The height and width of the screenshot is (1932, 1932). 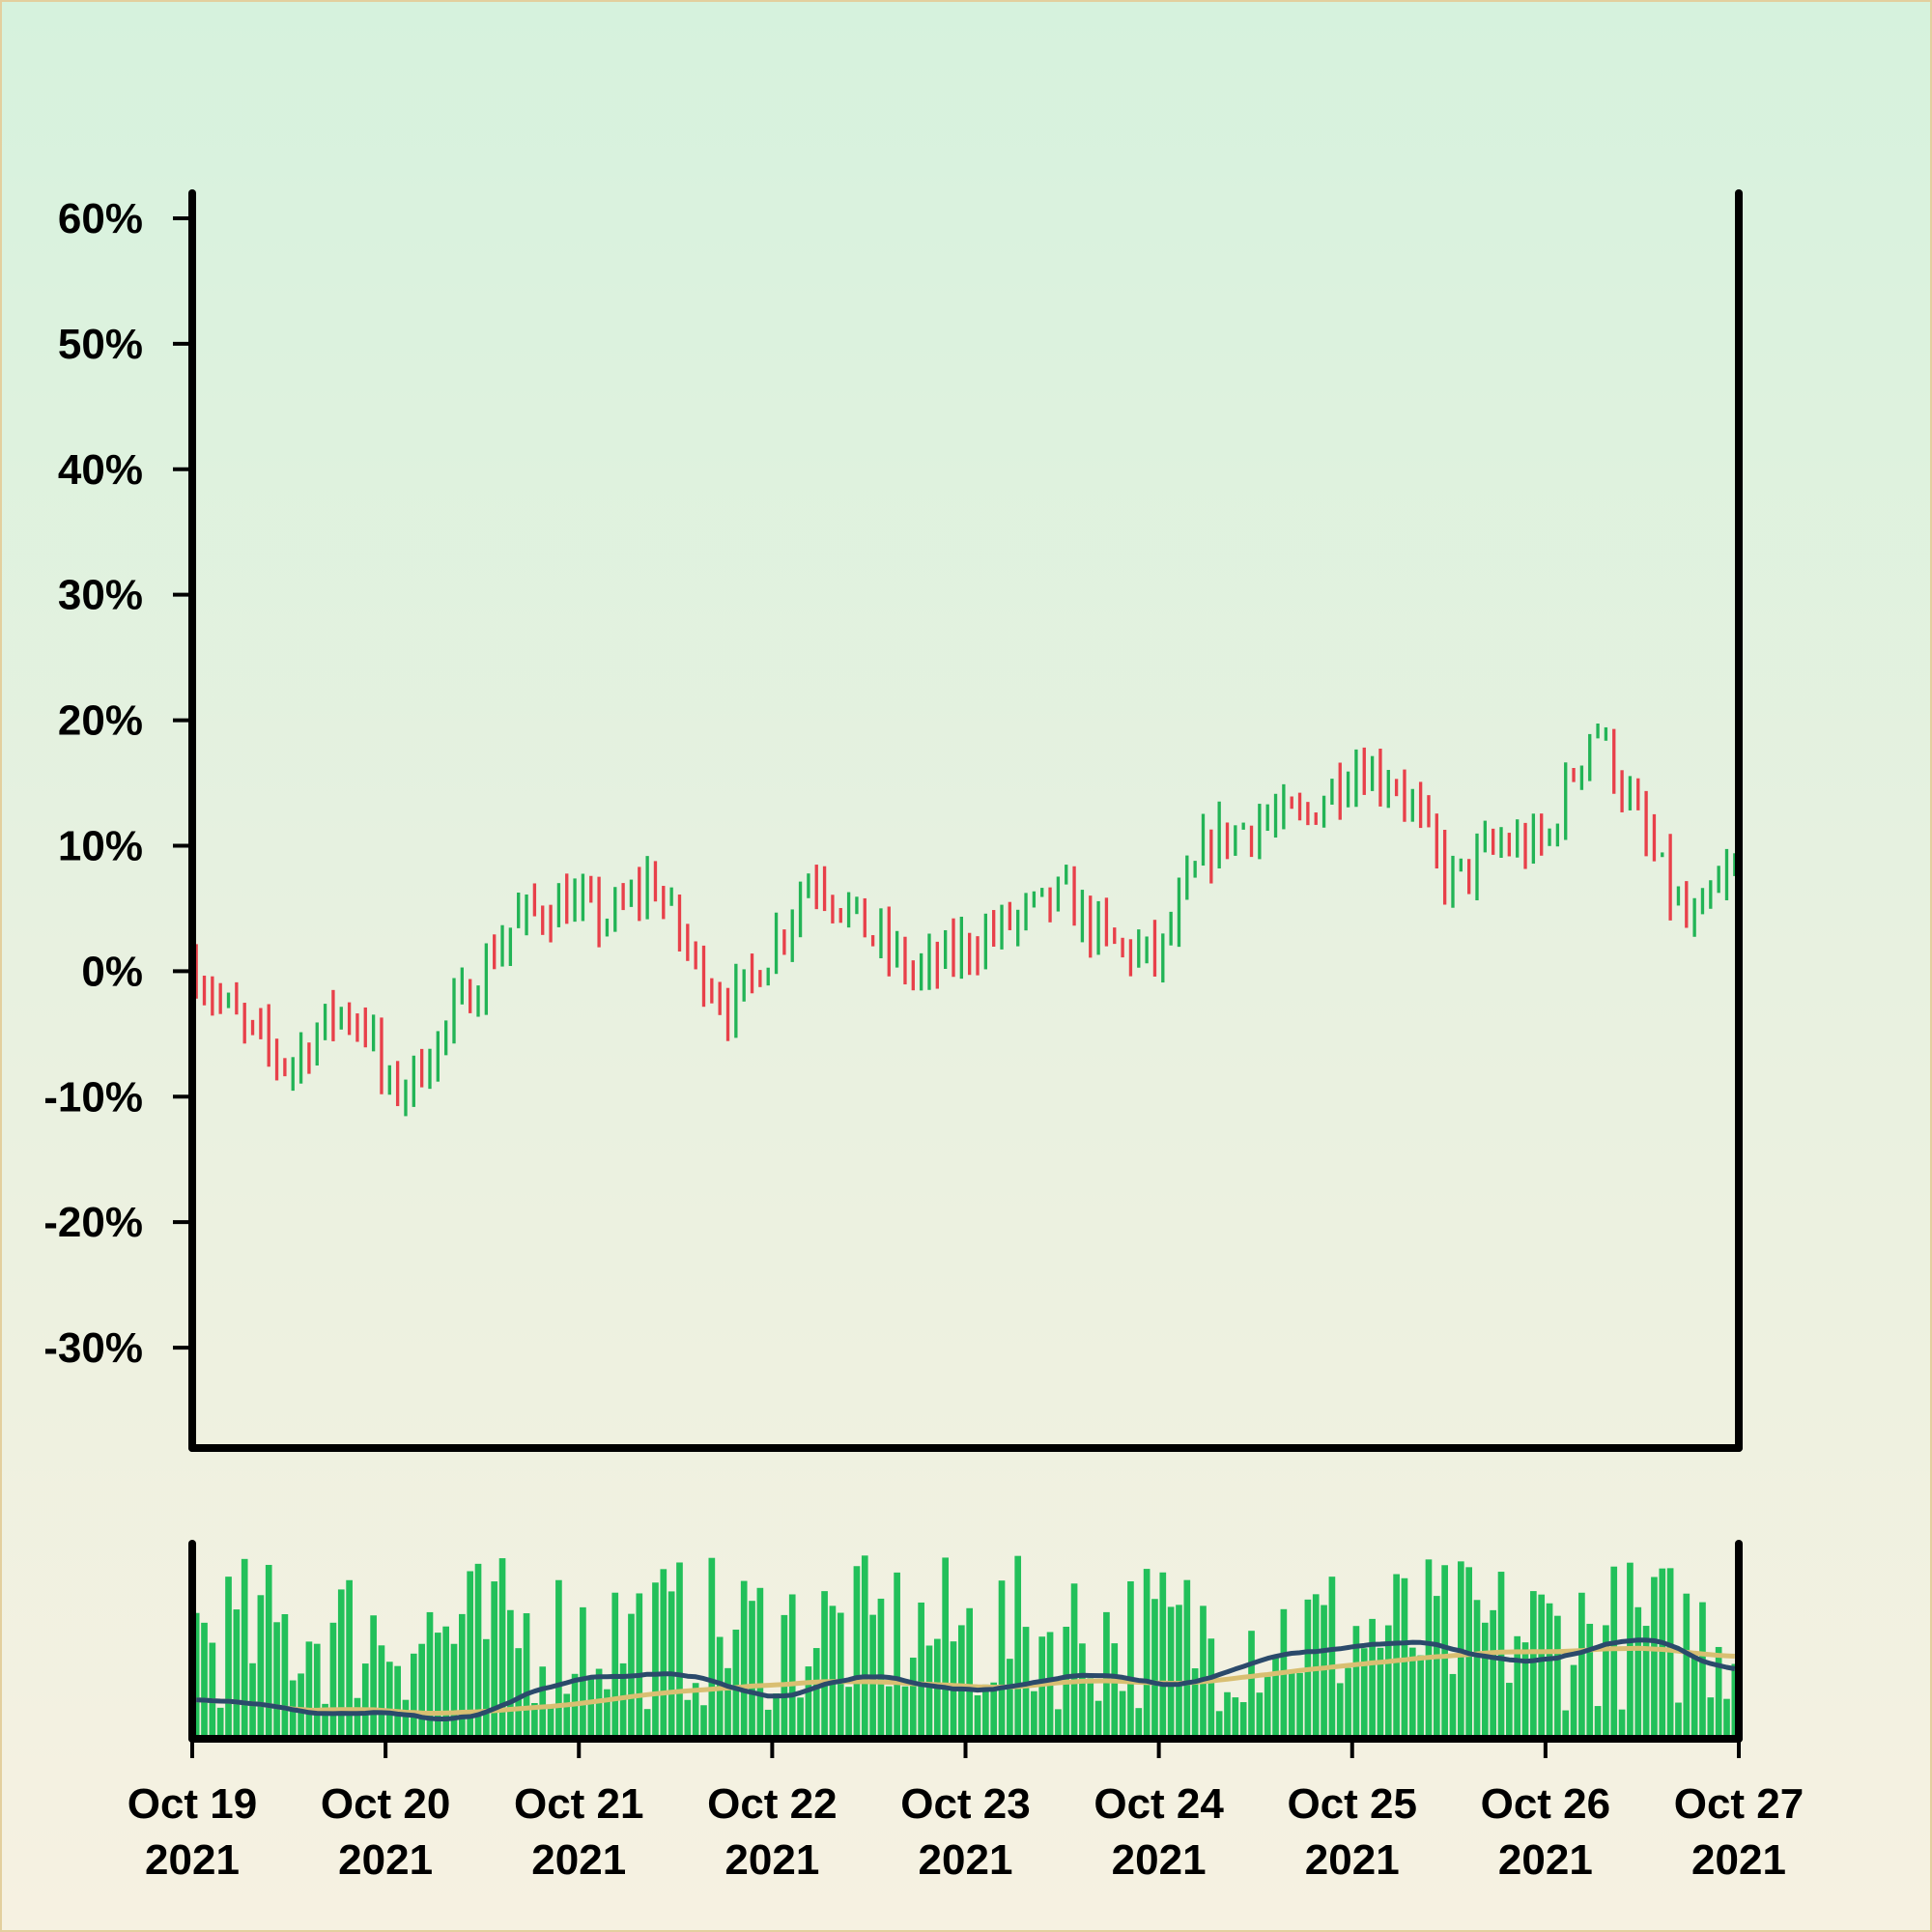 What do you see at coordinates (1546, 1804) in the screenshot?
I see `x-tick-label-month-day: Oct 26` at bounding box center [1546, 1804].